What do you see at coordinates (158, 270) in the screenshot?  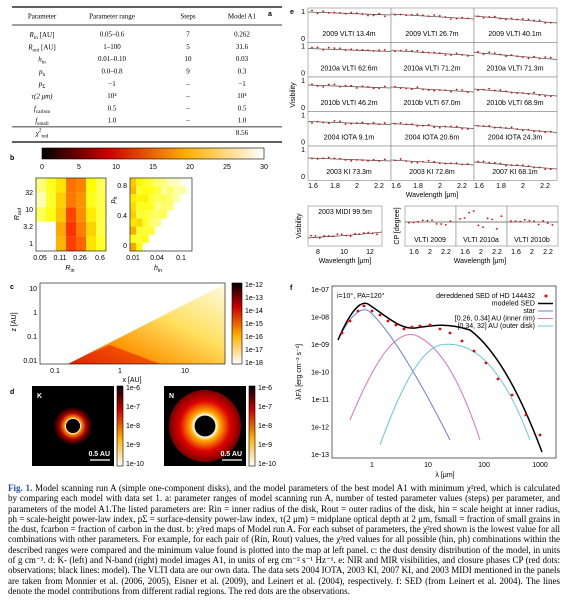 I see `x-axis-label: hin` at bounding box center [158, 270].